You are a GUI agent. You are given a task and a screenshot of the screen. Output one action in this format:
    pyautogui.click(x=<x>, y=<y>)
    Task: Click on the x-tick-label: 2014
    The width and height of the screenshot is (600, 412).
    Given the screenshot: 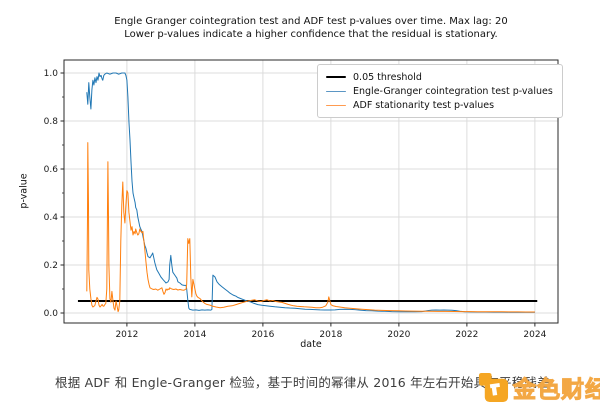 What is the action you would take?
    pyautogui.click(x=194, y=335)
    